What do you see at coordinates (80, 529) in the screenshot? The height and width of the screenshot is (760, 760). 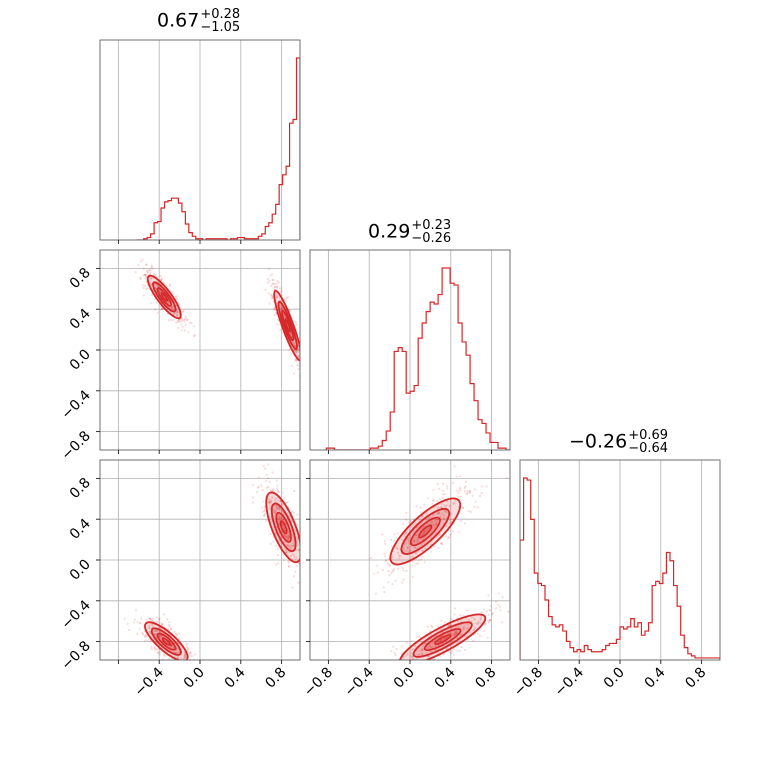 I see `y-tick-label: 0.4` at bounding box center [80, 529].